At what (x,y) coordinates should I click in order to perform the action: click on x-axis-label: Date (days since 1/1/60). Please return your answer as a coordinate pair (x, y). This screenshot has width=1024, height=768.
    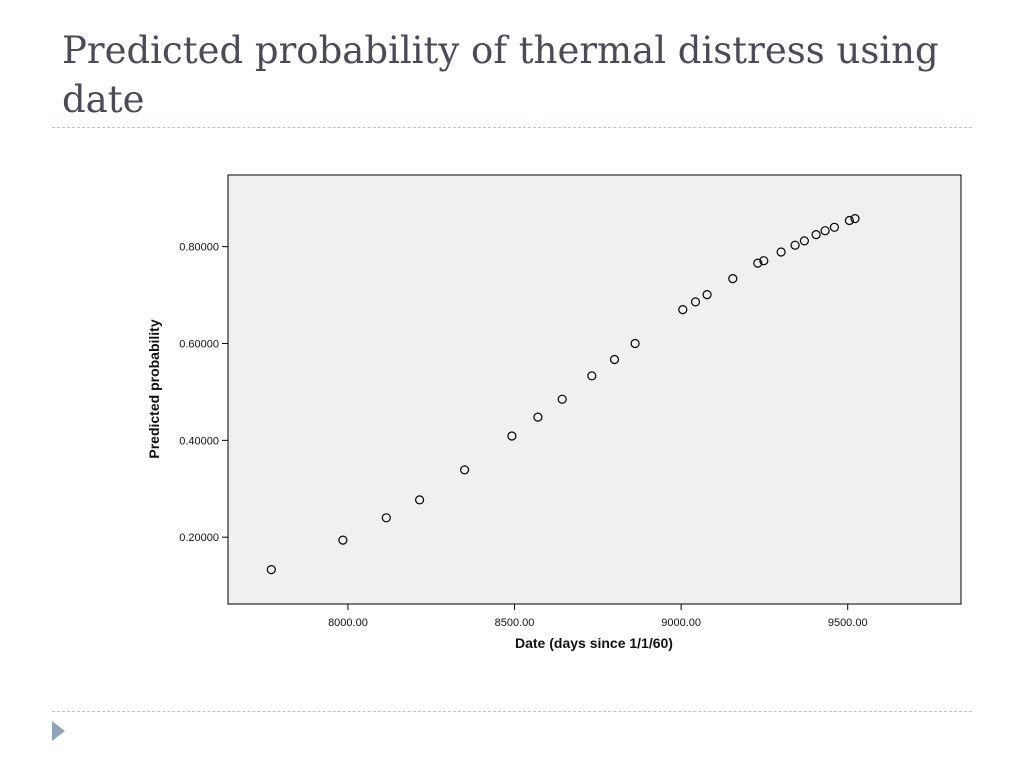
    Looking at the image, I should click on (594, 643).